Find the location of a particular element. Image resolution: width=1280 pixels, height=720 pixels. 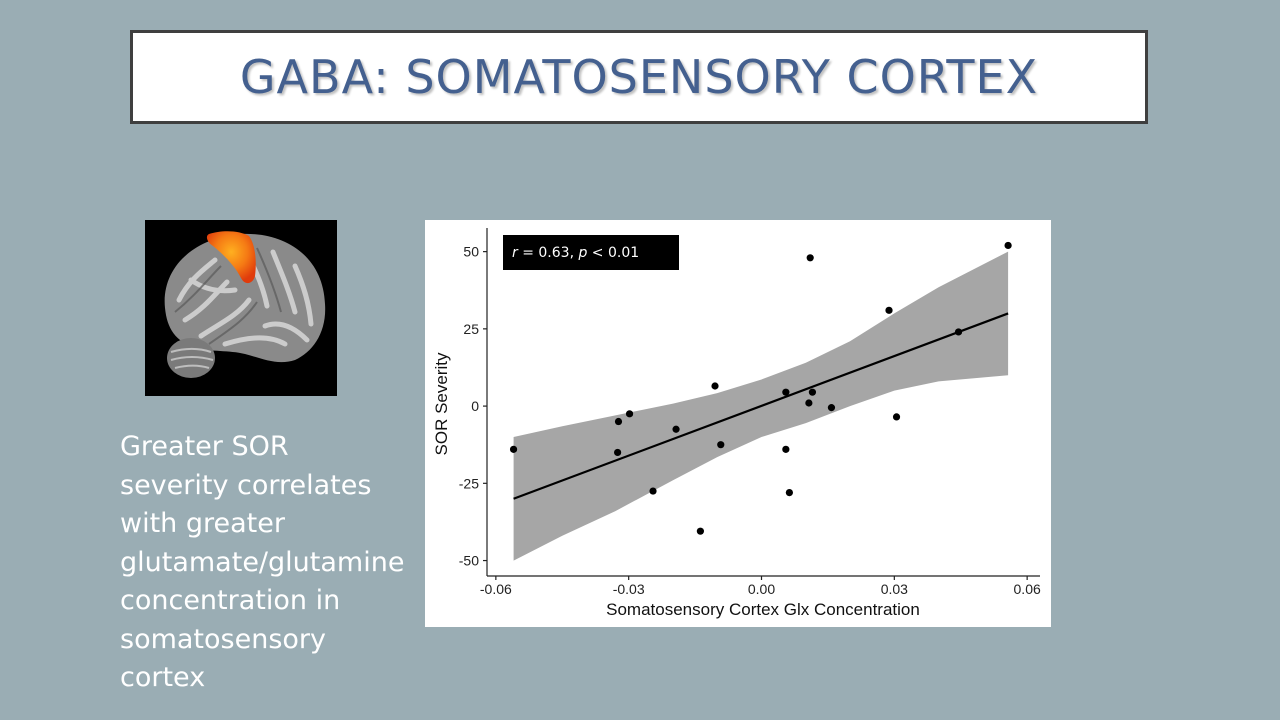

y-tick-label: 0 is located at coordinates (475, 406).